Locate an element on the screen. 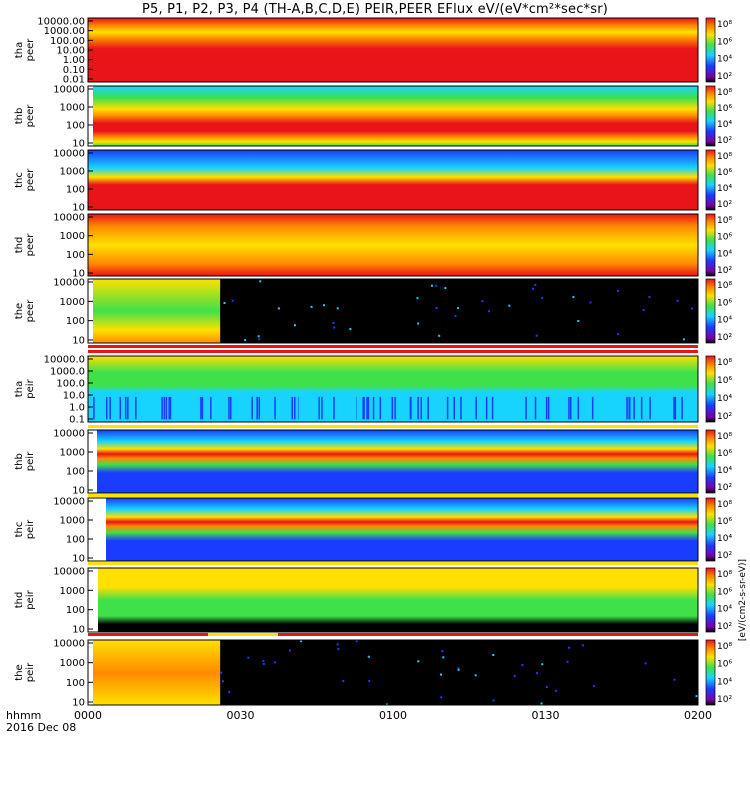 This screenshot has height=800, width=750. panel-the-peer: 10000 1000 100 10 thepeer 10⁸ 10⁶ 10⁴ 10² is located at coordinates (373, 312).